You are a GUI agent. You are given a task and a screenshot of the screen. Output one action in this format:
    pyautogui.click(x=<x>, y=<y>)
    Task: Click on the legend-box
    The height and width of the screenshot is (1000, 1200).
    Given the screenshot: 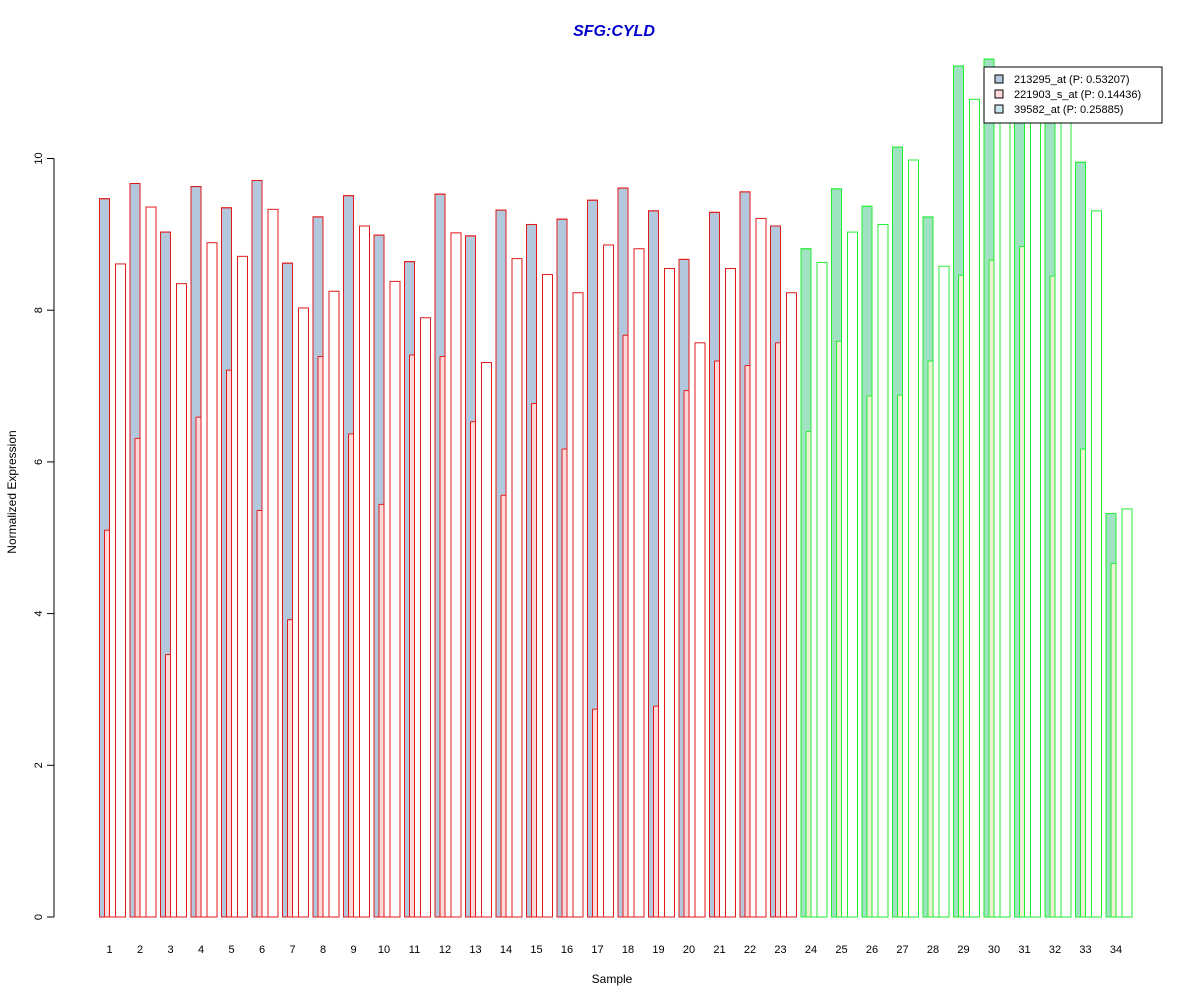 What is the action you would take?
    pyautogui.click(x=1073, y=95)
    